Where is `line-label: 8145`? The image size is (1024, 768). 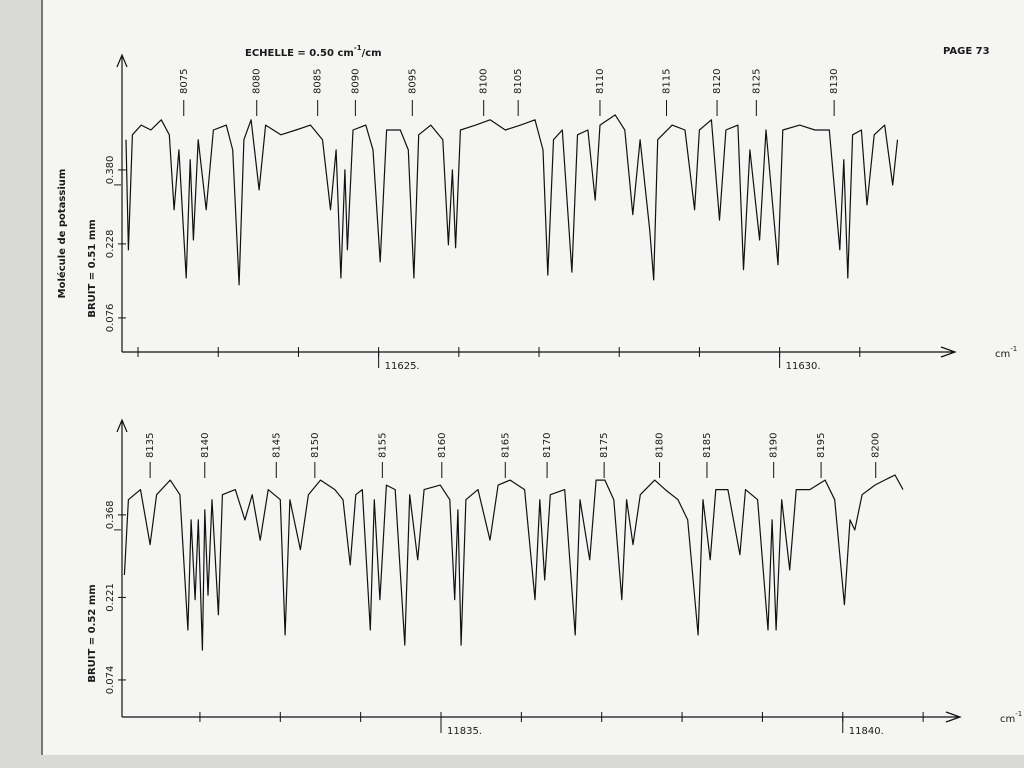
line-label: 8145 is located at coordinates (276, 445).